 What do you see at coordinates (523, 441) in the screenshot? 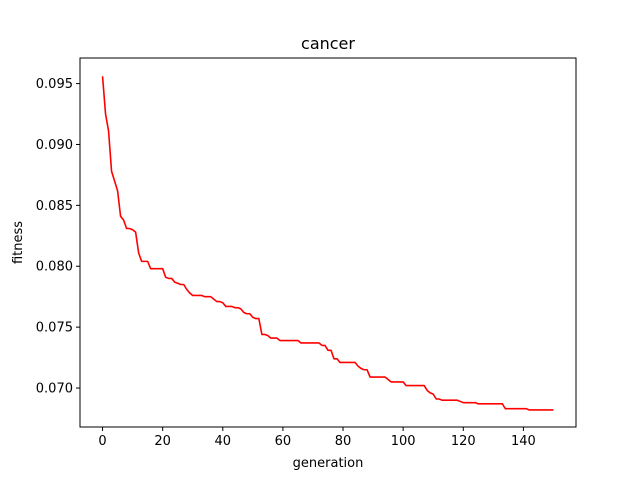
I see `x-tick-label: 140` at bounding box center [523, 441].